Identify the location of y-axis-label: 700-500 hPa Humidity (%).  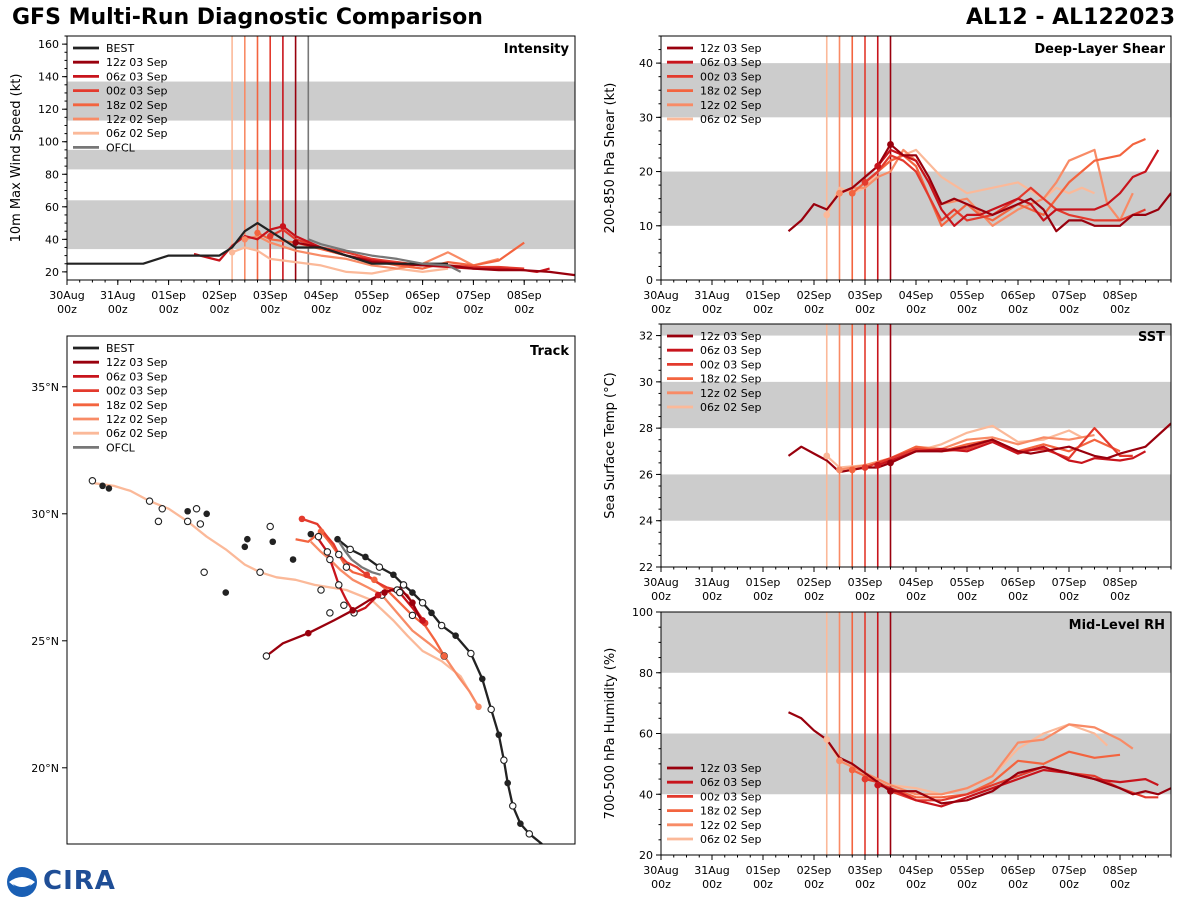
(610, 734).